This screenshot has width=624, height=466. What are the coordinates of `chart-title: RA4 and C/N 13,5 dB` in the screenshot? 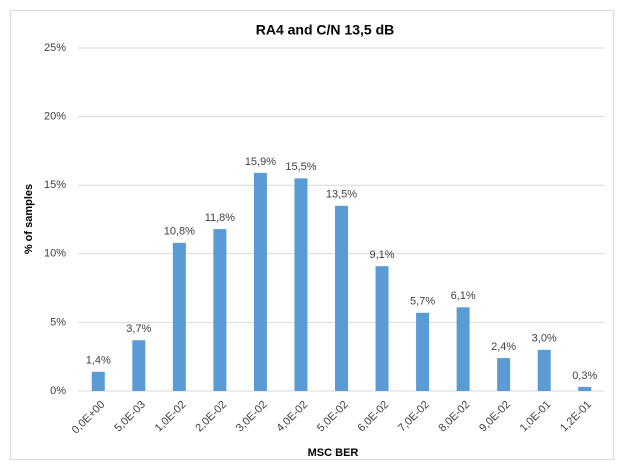 It's located at (325, 30).